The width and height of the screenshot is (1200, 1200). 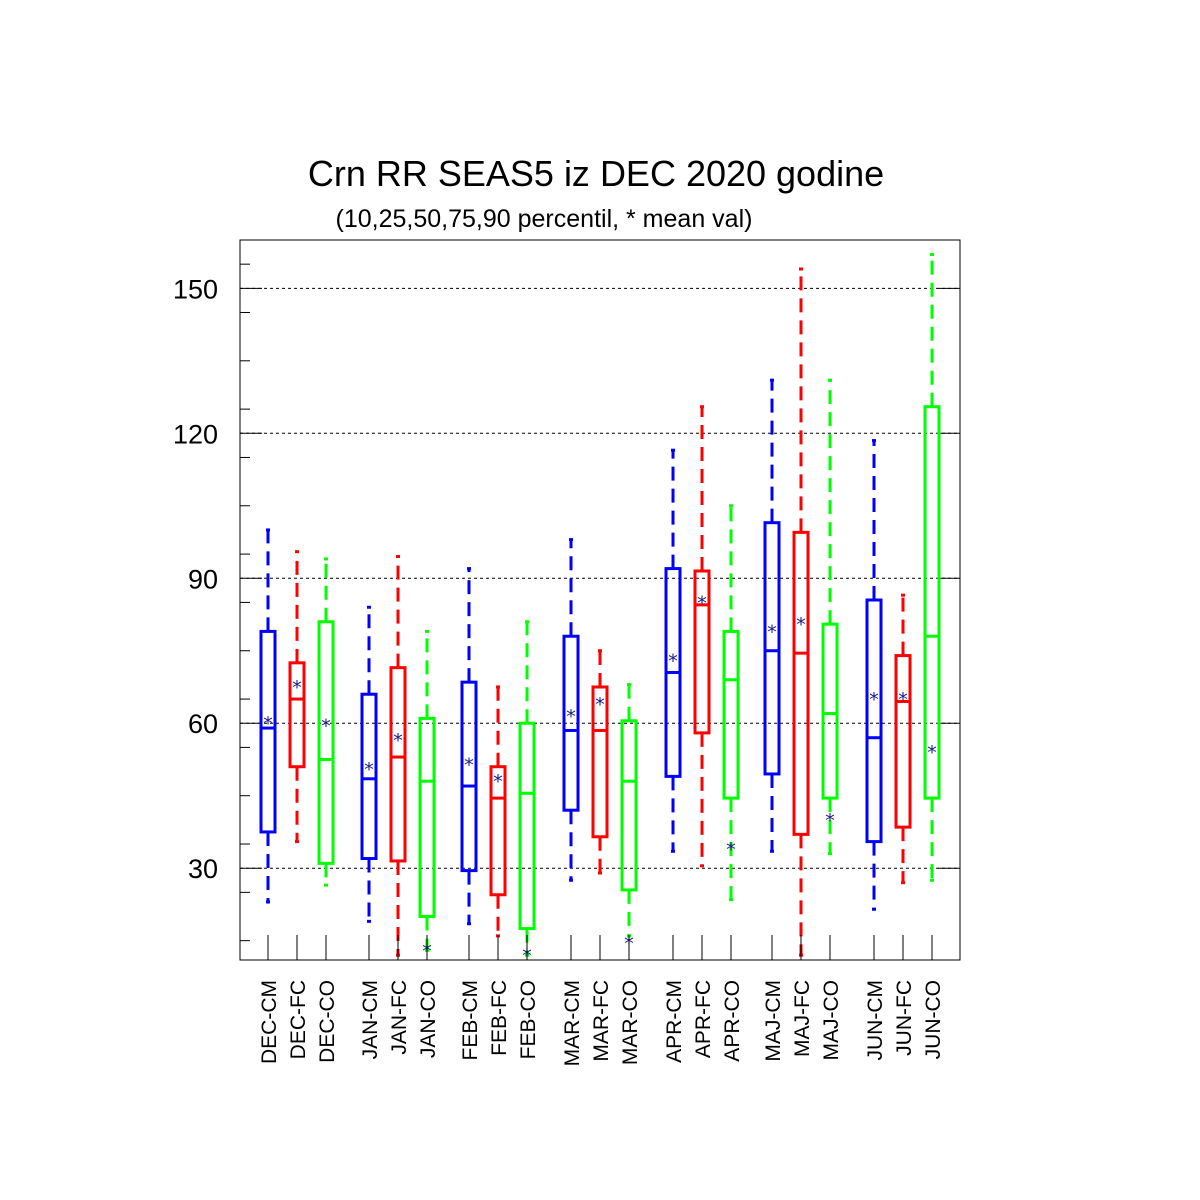 I want to click on x-tick-label: APR-FC, so click(x=703, y=1019).